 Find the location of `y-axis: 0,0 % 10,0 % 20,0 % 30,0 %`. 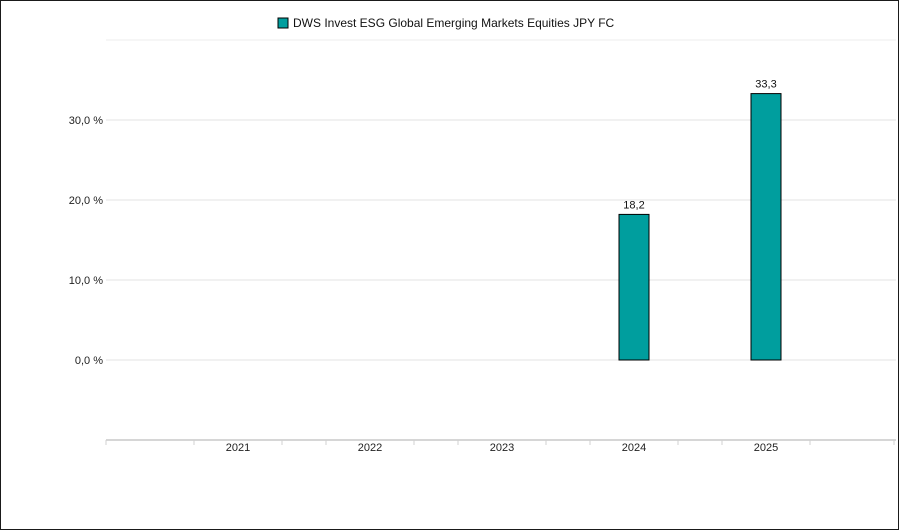

y-axis: 0,0 % 10,0 % 20,0 % 30,0 % is located at coordinates (86, 241).